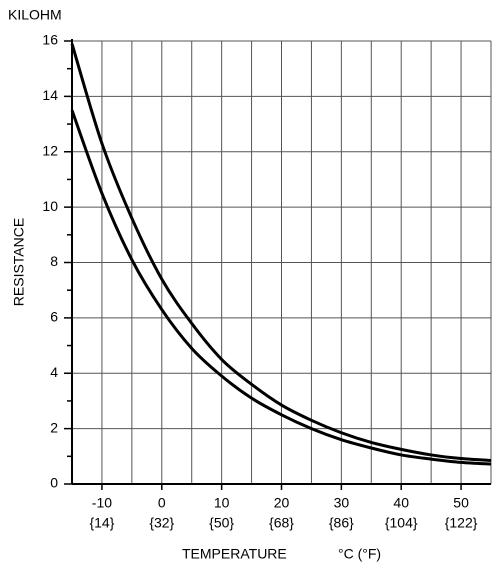 This screenshot has width=501, height=577. What do you see at coordinates (54, 317) in the screenshot?
I see `y-tick-label: 6` at bounding box center [54, 317].